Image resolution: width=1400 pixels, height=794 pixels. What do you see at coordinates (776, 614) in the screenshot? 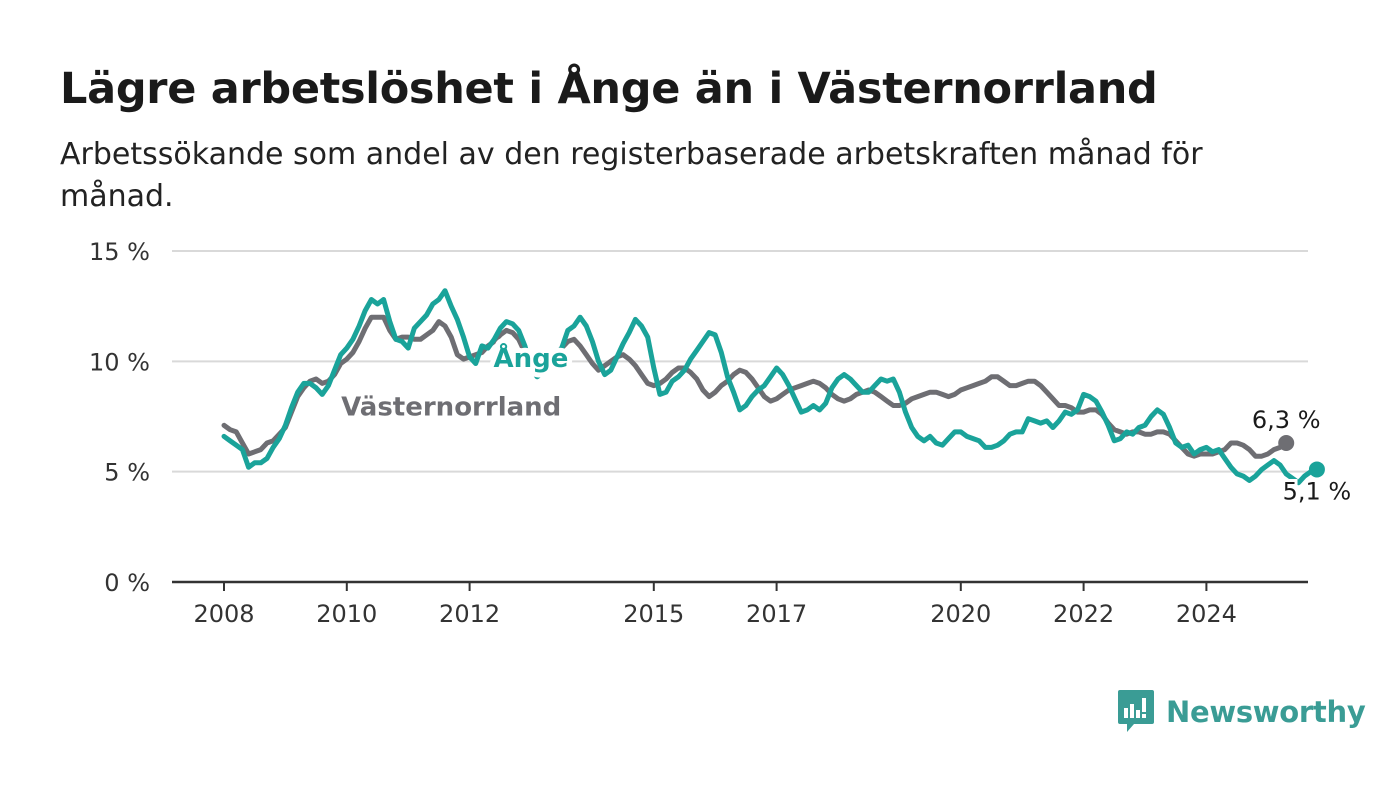
I see `x-tick-label: 2017` at bounding box center [776, 614].